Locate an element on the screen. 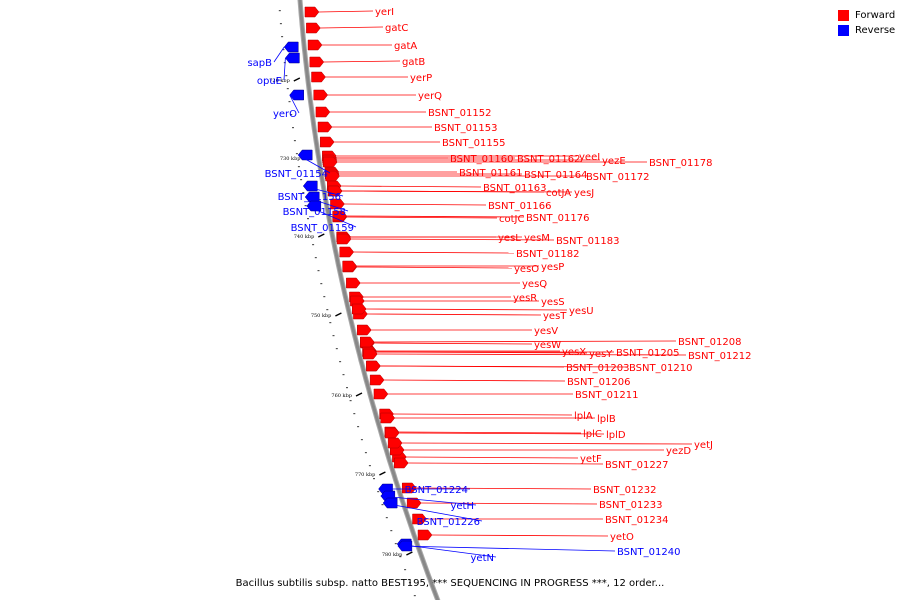 This screenshot has width=900, height=600. legend: Forward Reverse is located at coordinates (868, 23).